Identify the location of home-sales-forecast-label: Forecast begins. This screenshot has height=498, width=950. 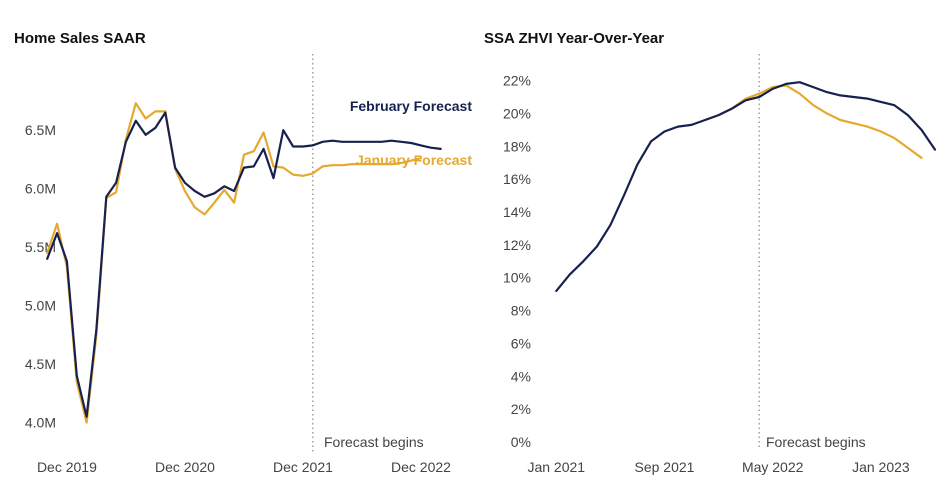
(374, 442).